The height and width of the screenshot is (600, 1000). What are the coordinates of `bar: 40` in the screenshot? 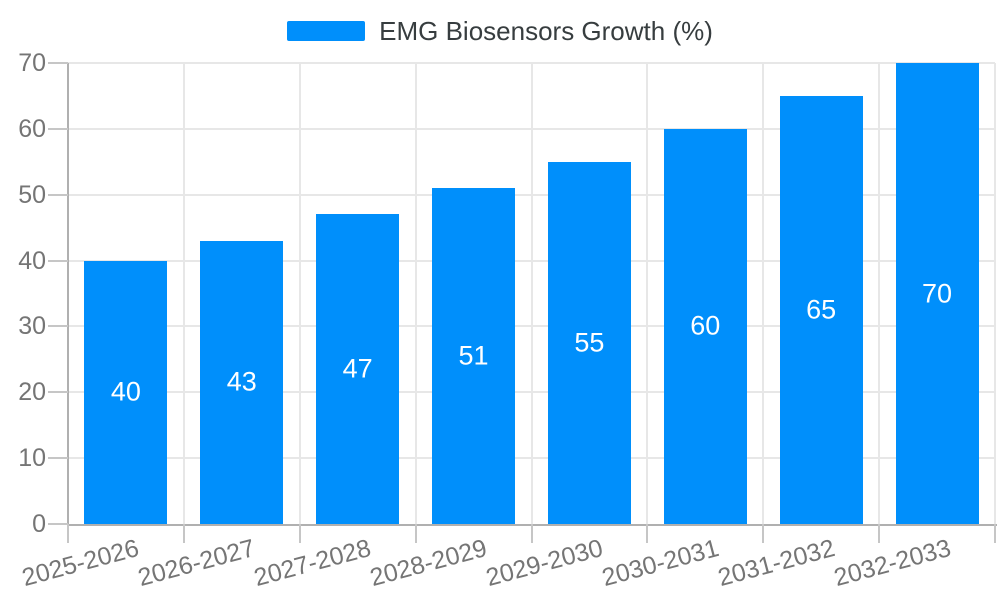 It's located at (126, 392).